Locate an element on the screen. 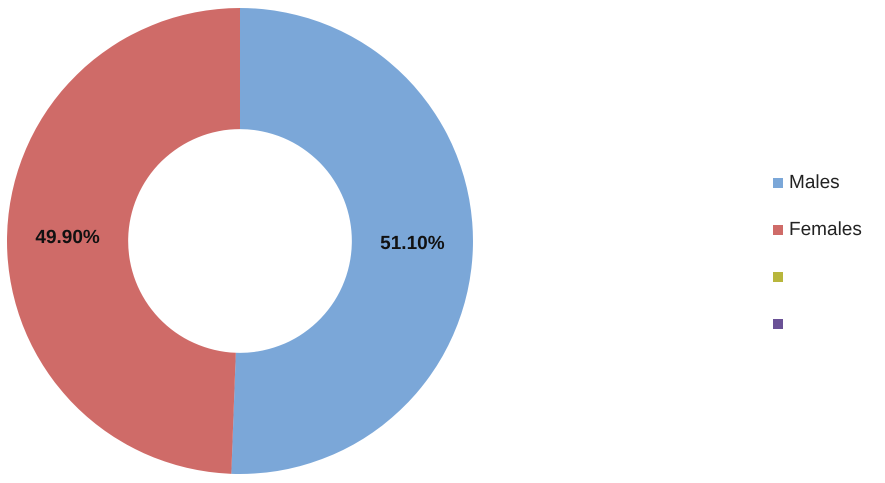 The image size is (885, 483). data-label: 49.90% is located at coordinates (67, 237).